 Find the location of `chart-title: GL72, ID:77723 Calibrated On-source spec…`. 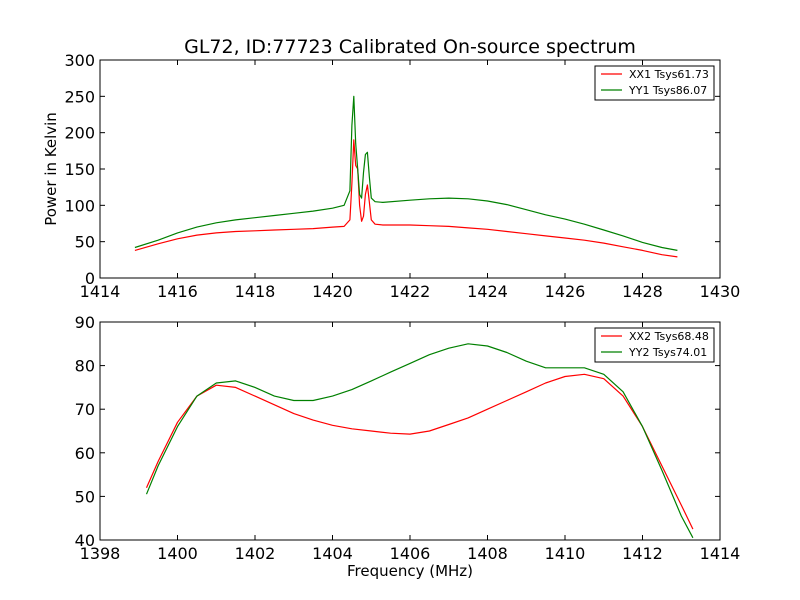

chart-title: GL72, ID:77723 Calibrated On-source spec… is located at coordinates (410, 47).